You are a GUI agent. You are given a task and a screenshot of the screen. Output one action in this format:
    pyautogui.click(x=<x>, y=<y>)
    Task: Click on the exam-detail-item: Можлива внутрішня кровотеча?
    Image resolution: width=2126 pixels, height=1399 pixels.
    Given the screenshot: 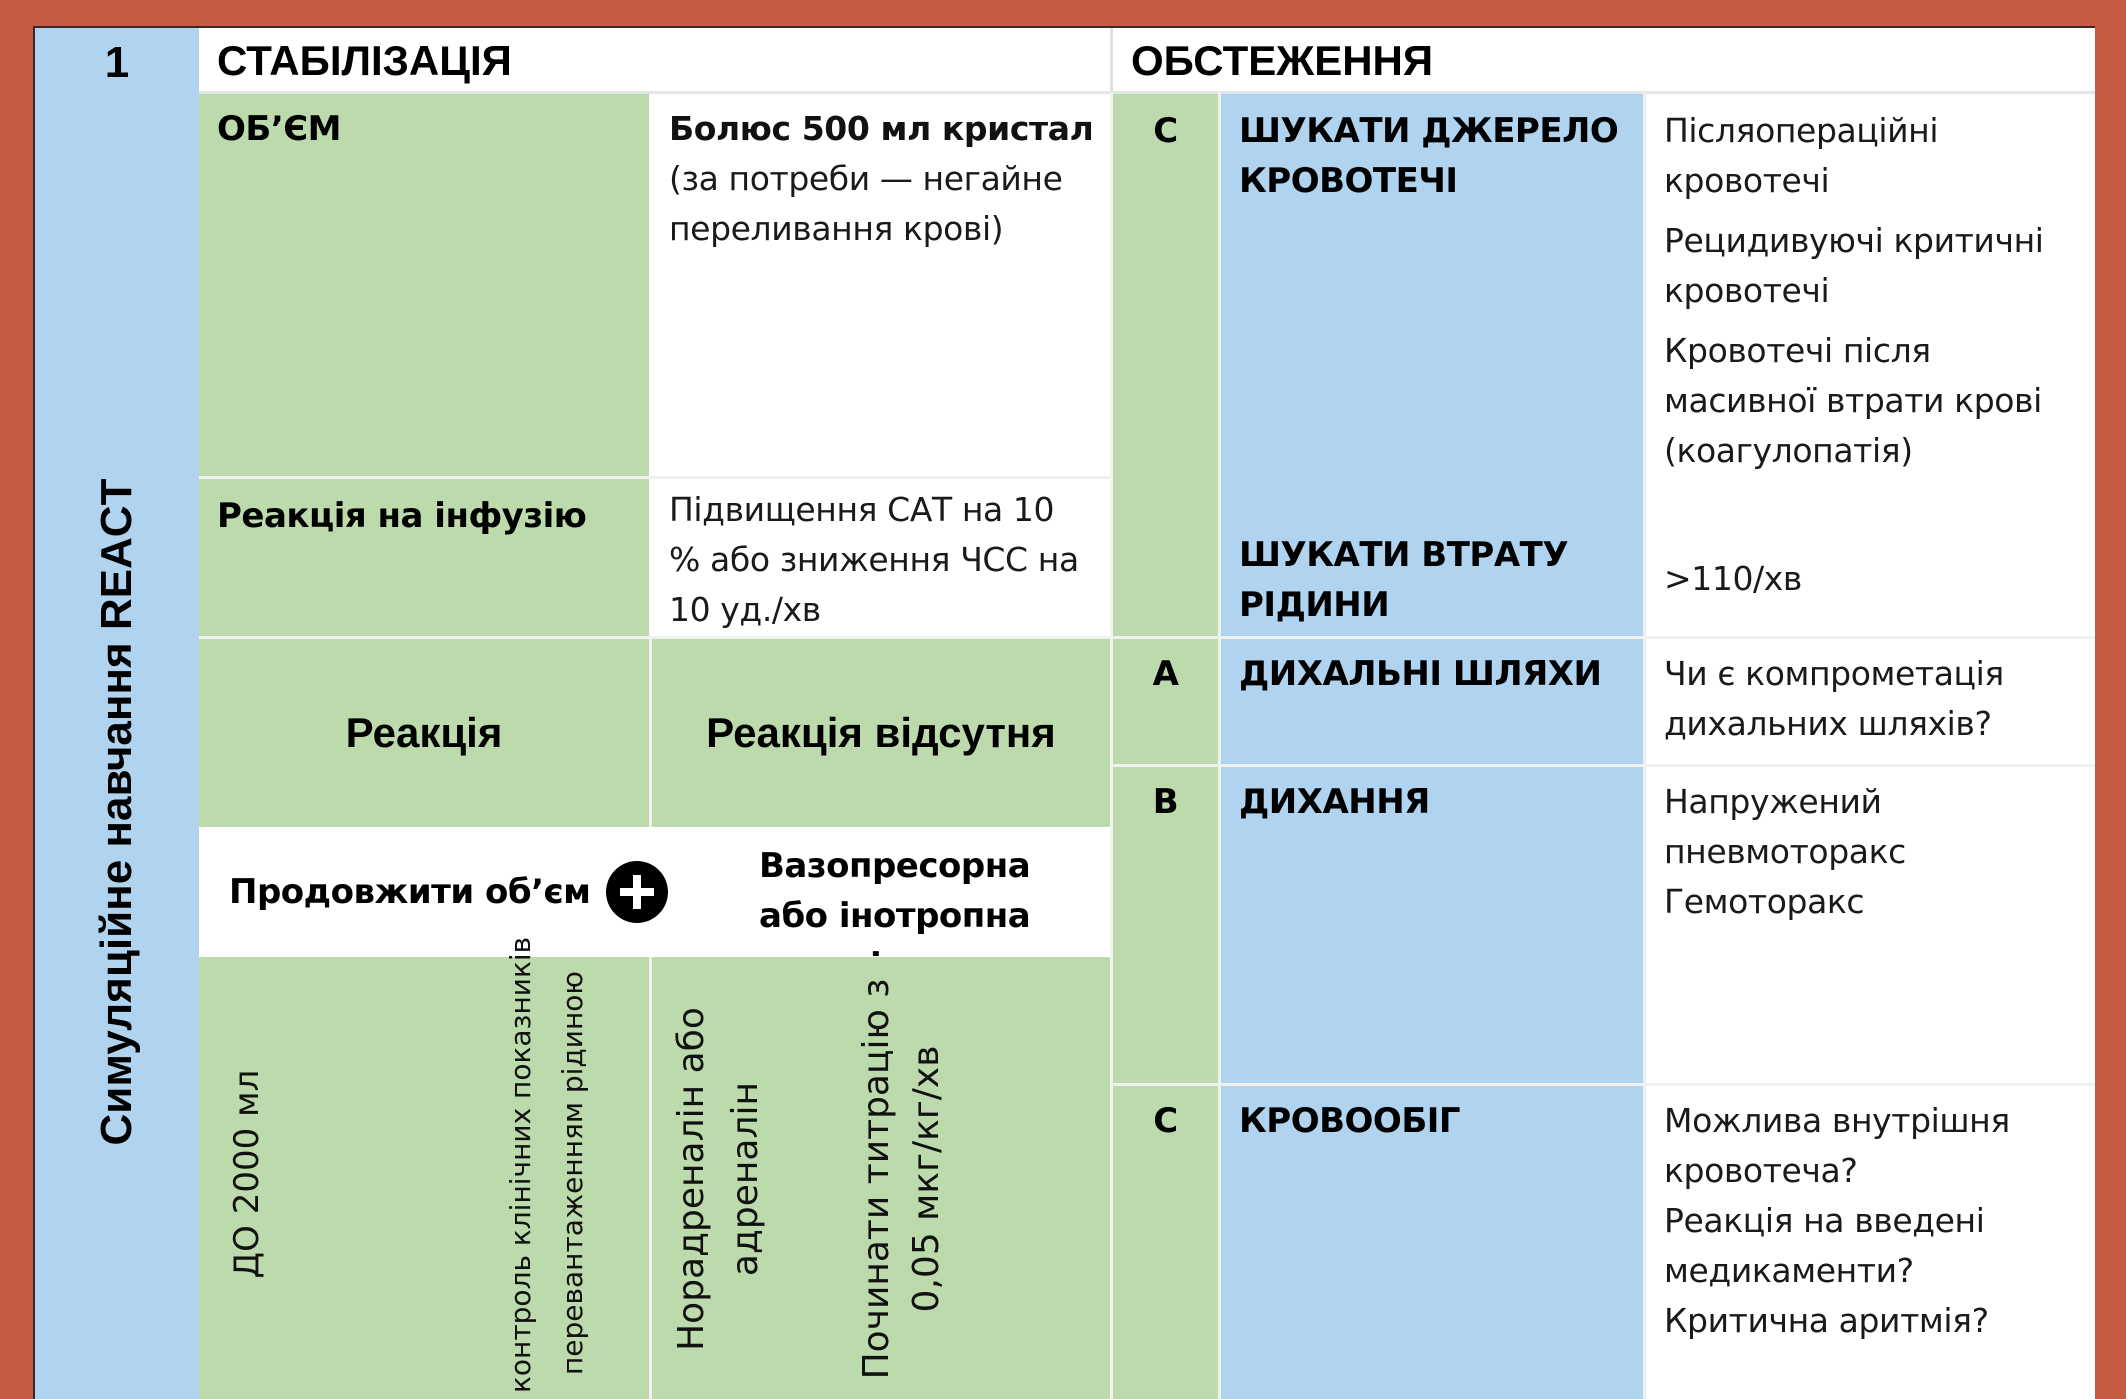 What is the action you would take?
    pyautogui.click(x=1837, y=1145)
    